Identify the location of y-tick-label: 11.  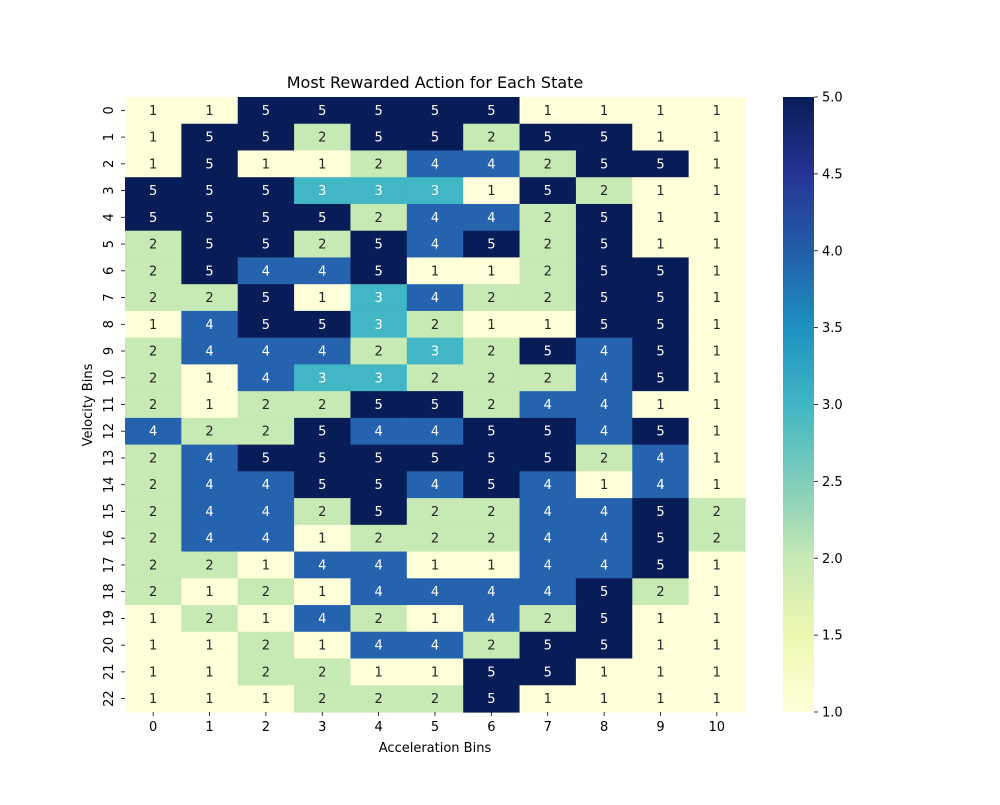
(109, 404).